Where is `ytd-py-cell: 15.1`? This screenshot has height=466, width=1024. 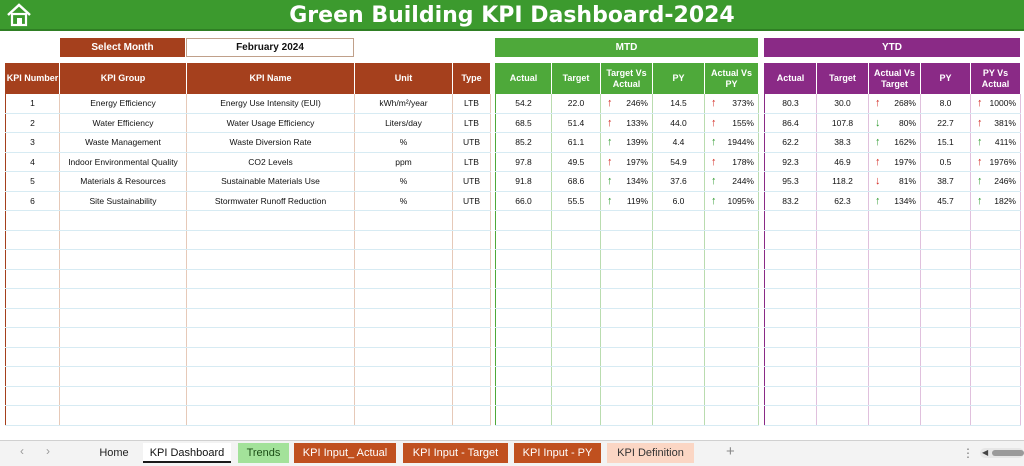 ytd-py-cell: 15.1 is located at coordinates (945, 142).